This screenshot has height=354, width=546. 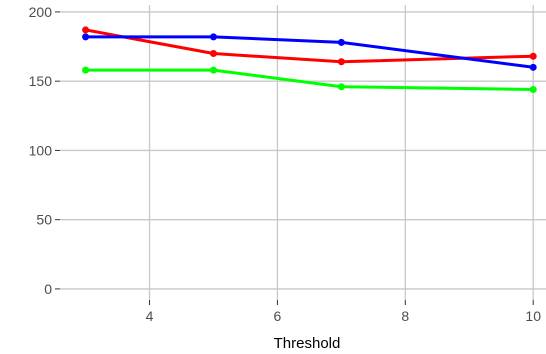 I want to click on green-series-line, so click(x=309, y=79).